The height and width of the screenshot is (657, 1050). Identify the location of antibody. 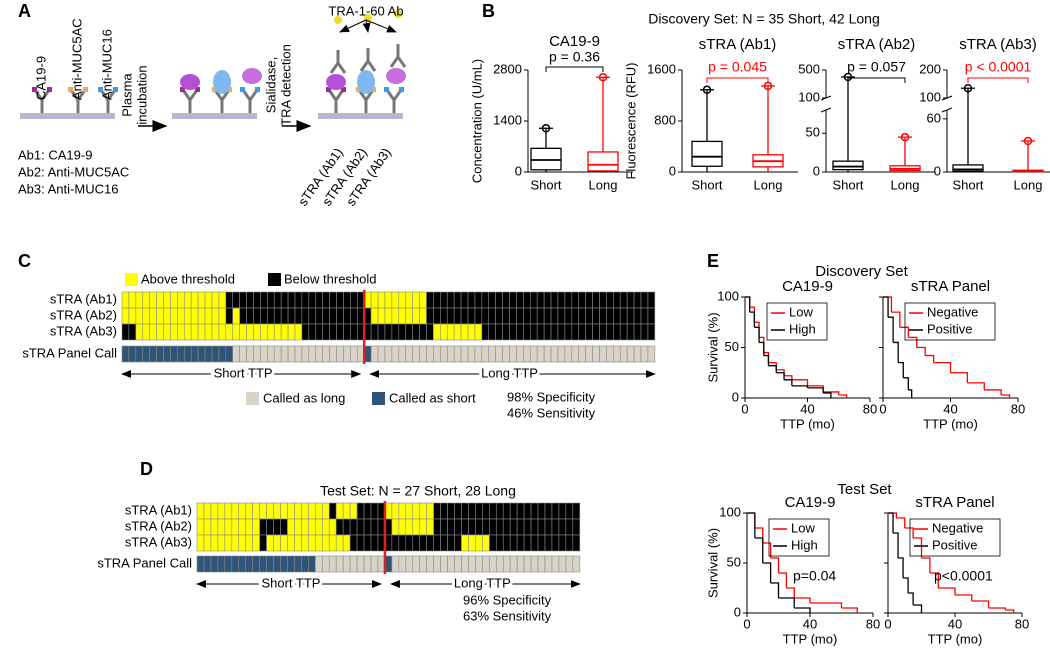
(394, 101).